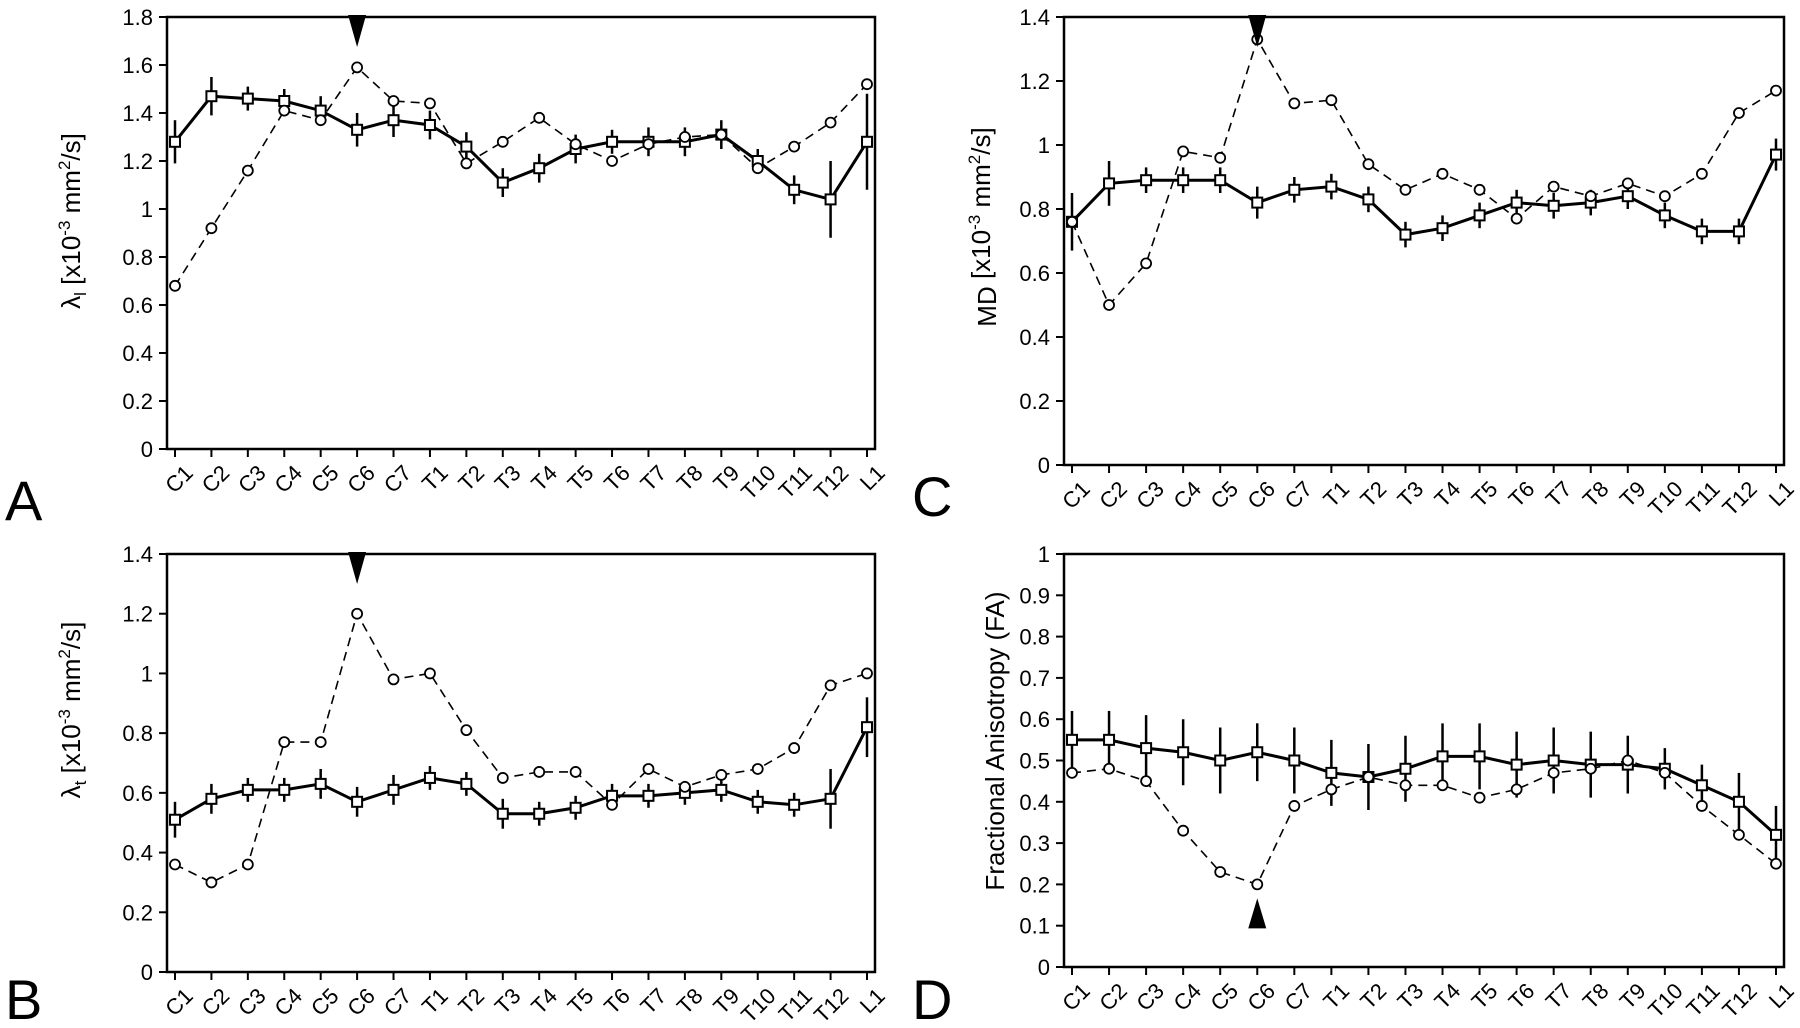 This screenshot has height=1028, width=1800. What do you see at coordinates (508, 1001) in the screenshot?
I see `x-tick-label: T3` at bounding box center [508, 1001].